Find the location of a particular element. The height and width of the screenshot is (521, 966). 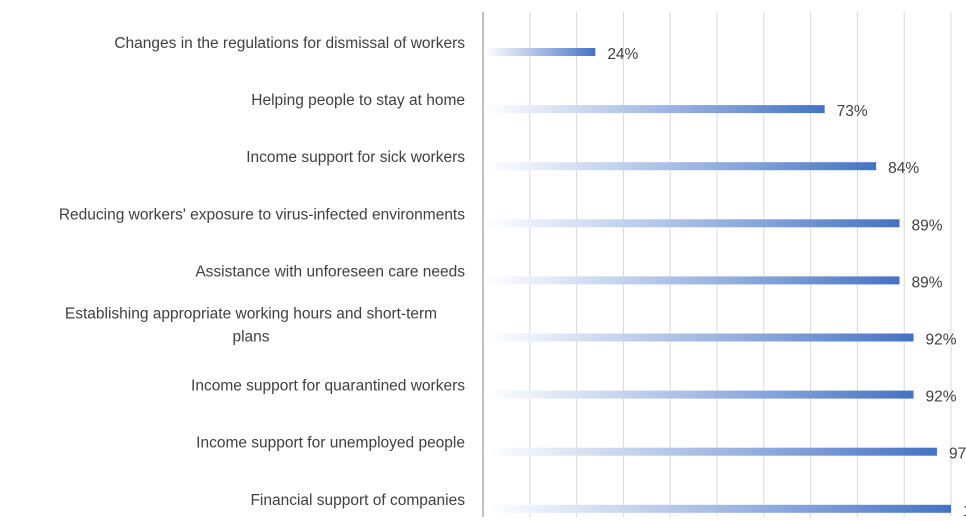

category-label: Assistance with unforeseen care needs is located at coordinates (330, 271).